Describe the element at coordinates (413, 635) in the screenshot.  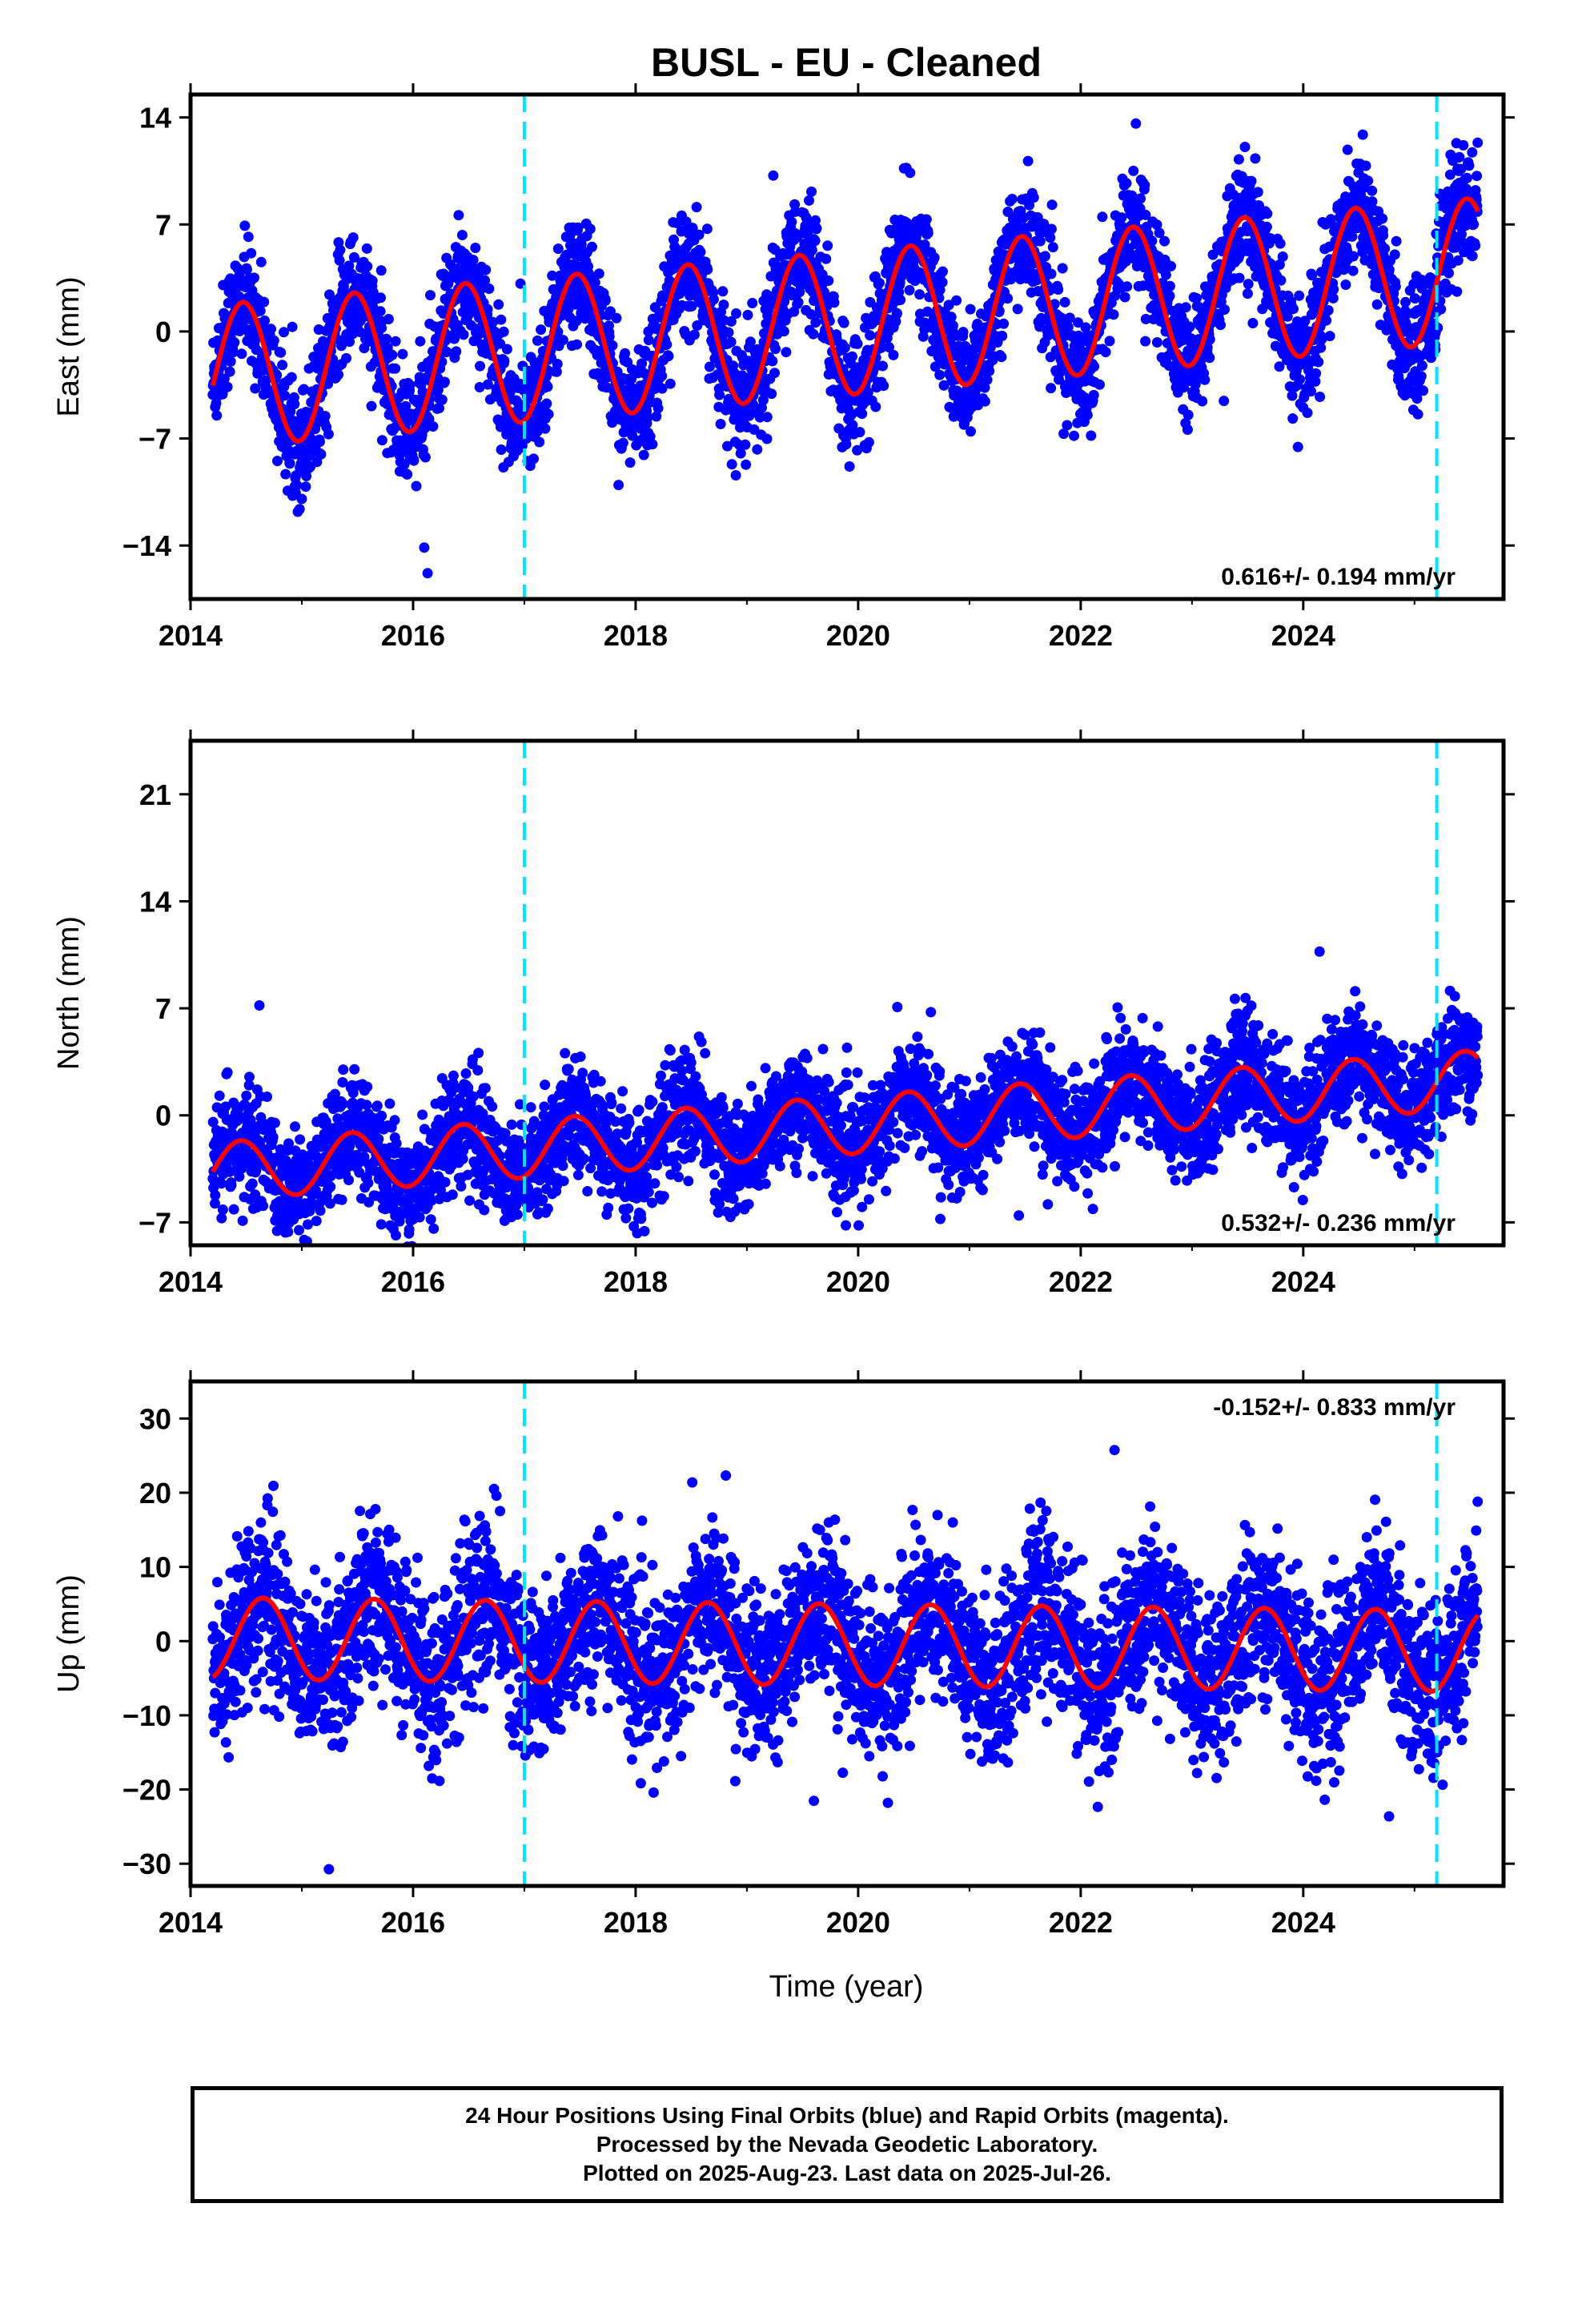
I see `x-tick-label: 2016` at that location.